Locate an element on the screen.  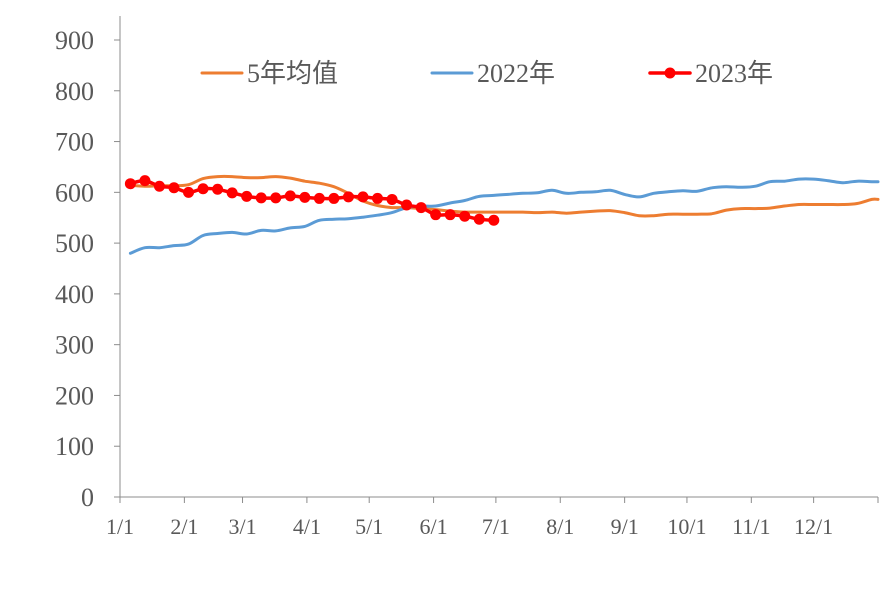
plot-series is located at coordinates (502, 214).